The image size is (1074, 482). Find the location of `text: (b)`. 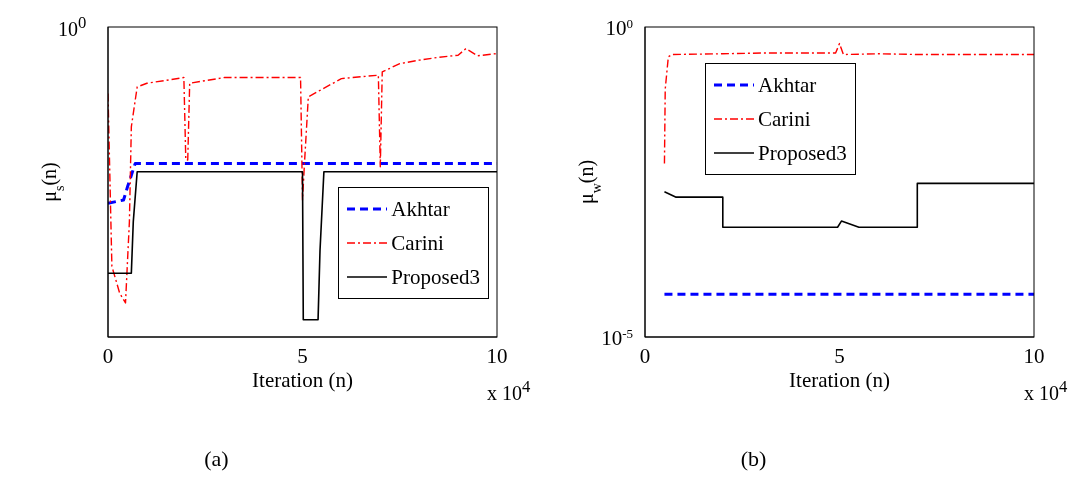

text: (b) is located at coordinates (753, 459).